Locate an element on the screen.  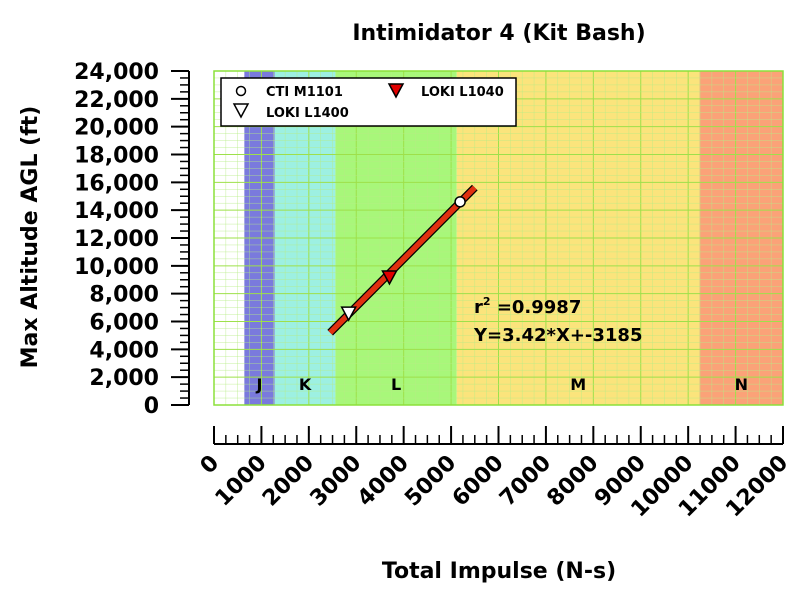
point-cti-m1101 is located at coordinates (460, 202).